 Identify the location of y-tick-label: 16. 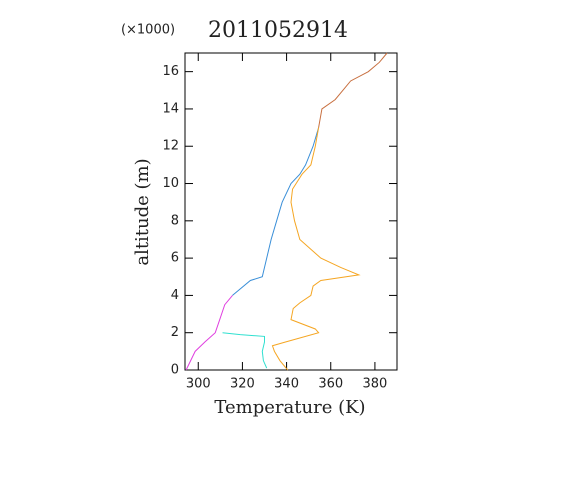
(170, 71).